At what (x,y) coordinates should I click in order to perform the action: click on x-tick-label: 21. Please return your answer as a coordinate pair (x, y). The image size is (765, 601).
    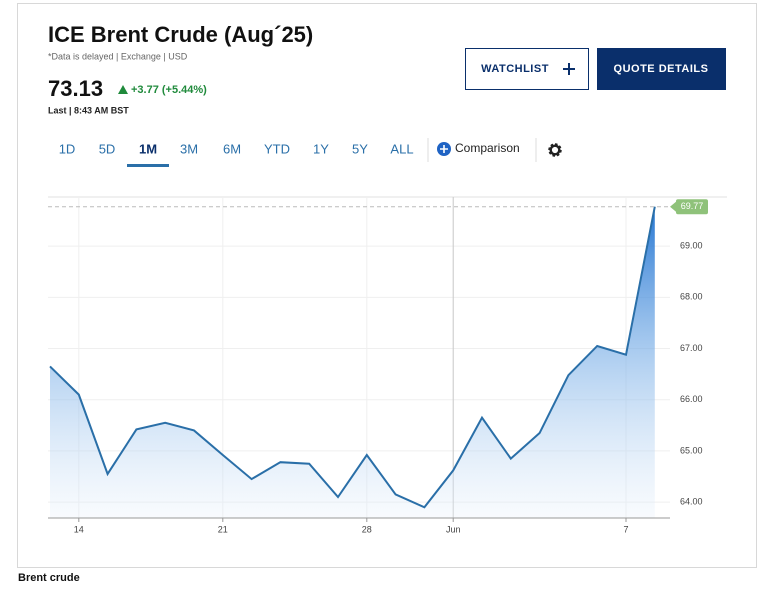
    Looking at the image, I should click on (223, 529).